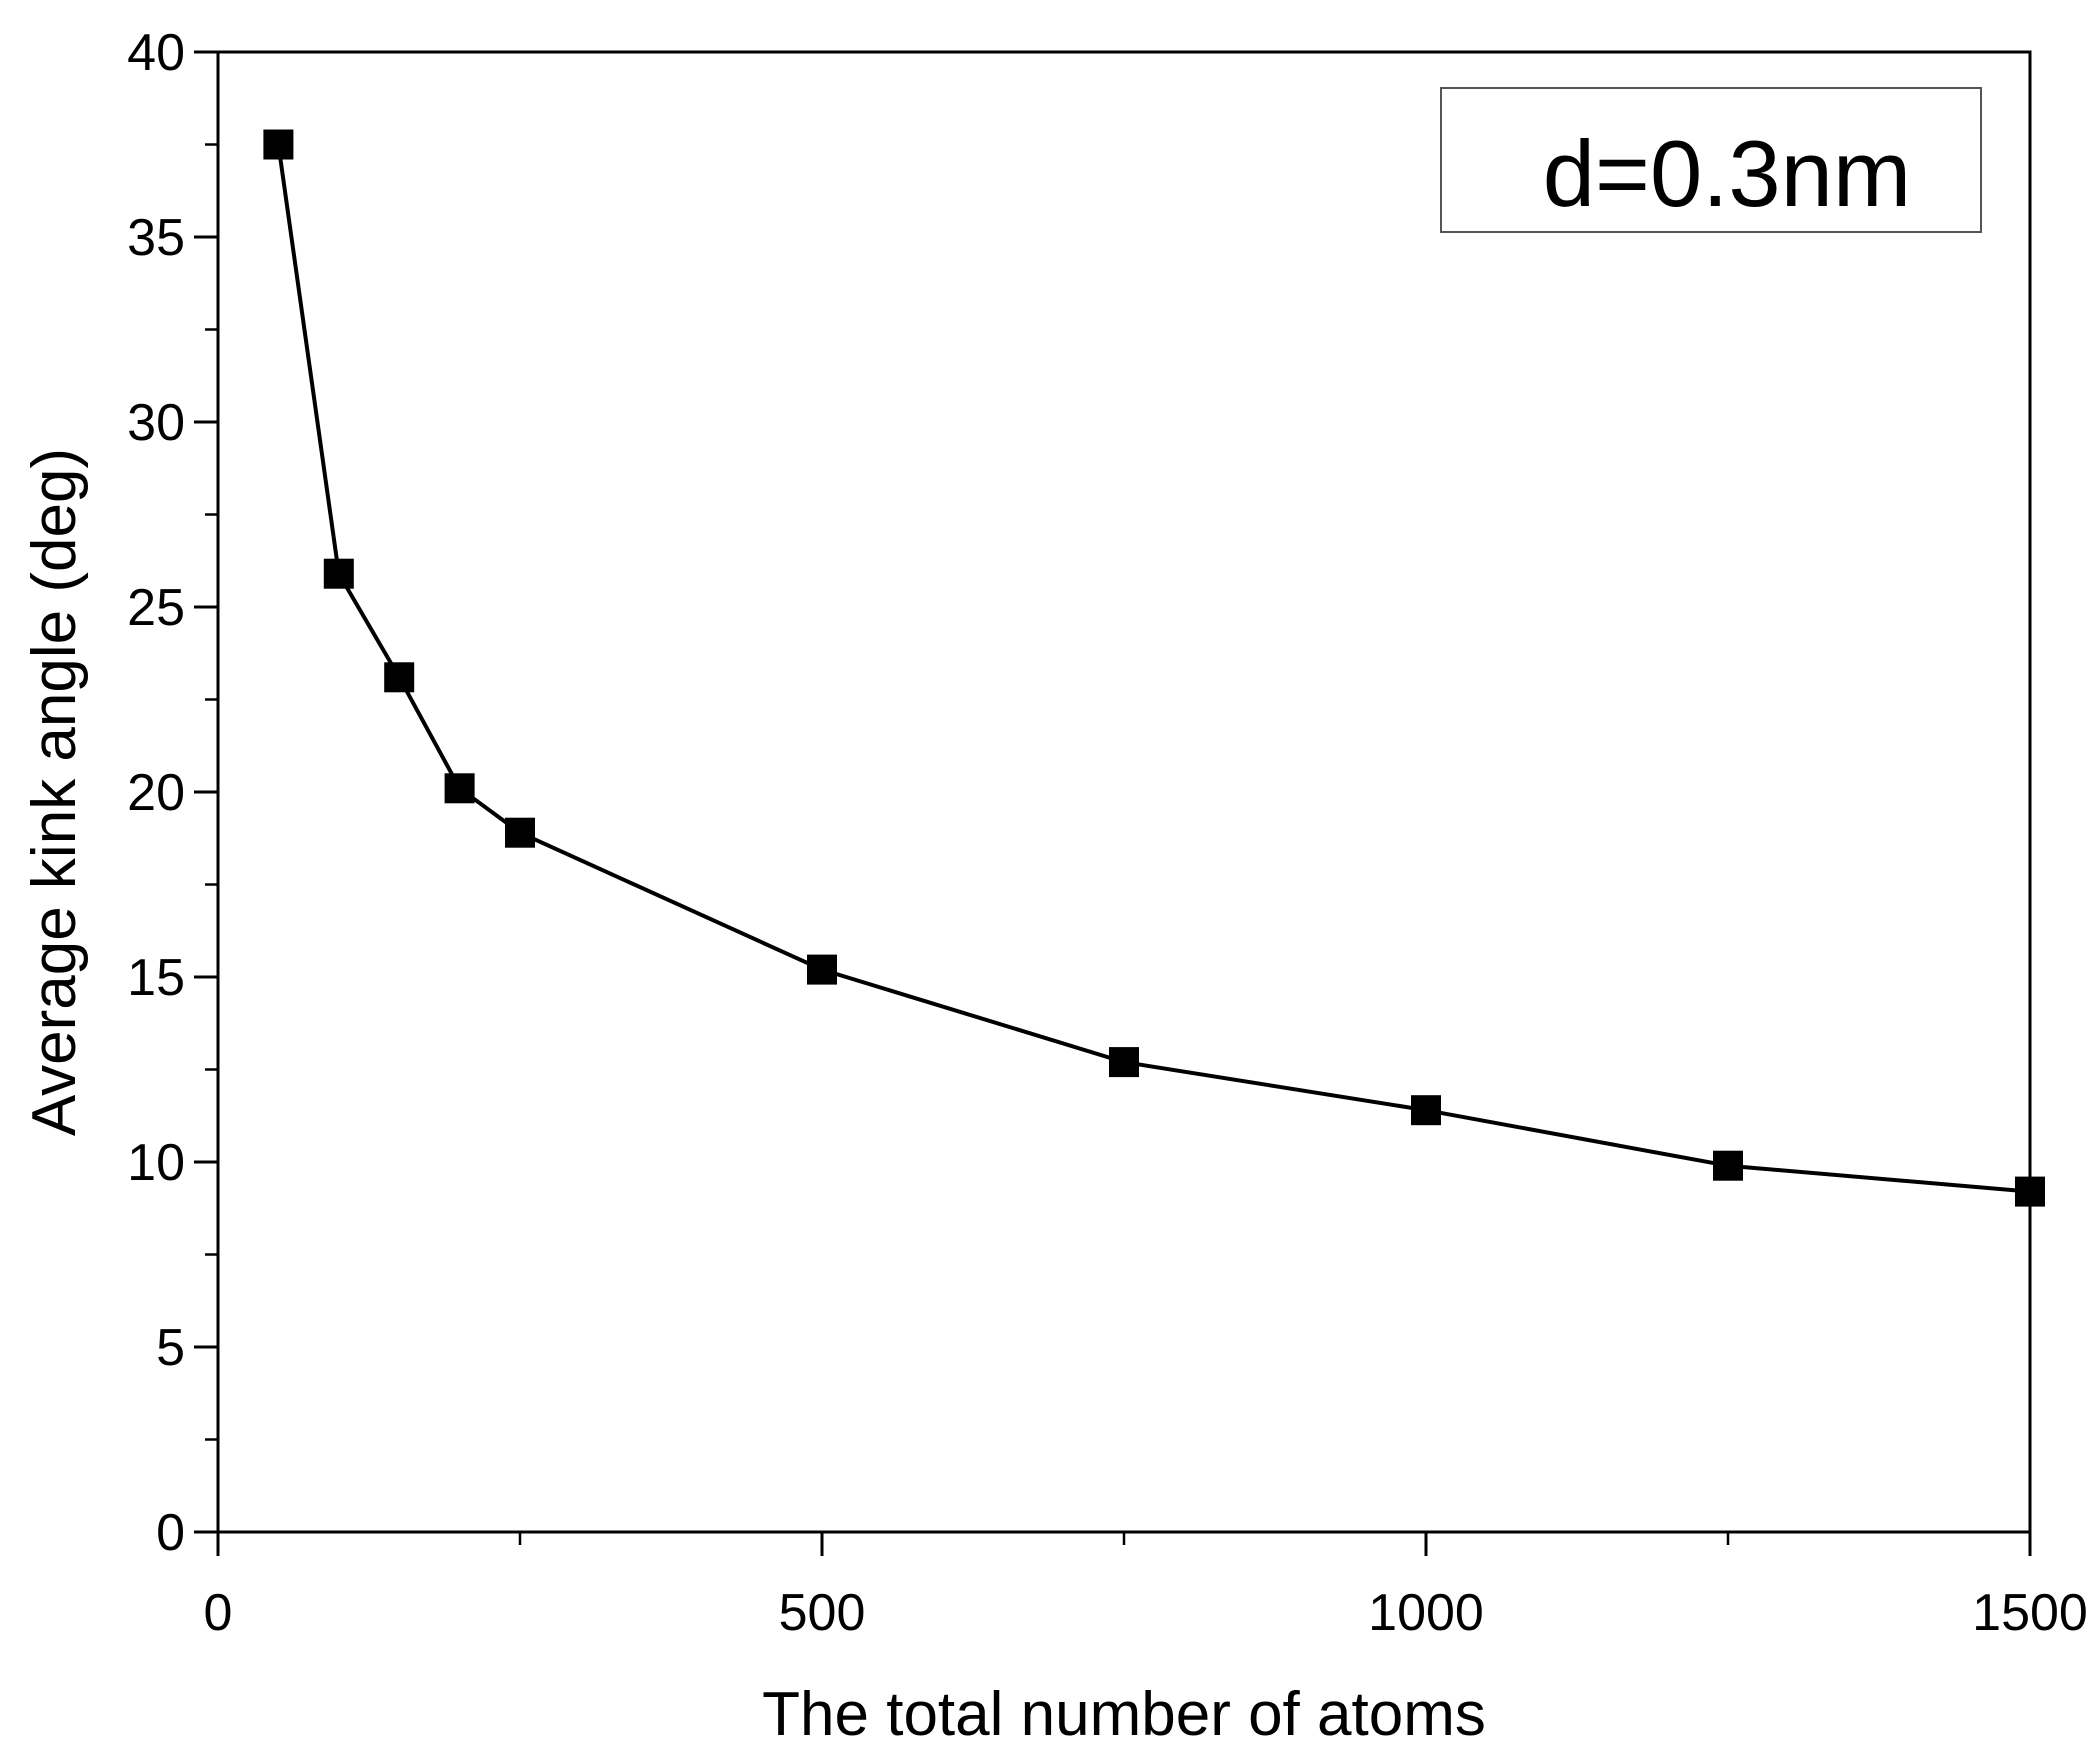  I want to click on y-tick-label: 10, so click(156, 1163).